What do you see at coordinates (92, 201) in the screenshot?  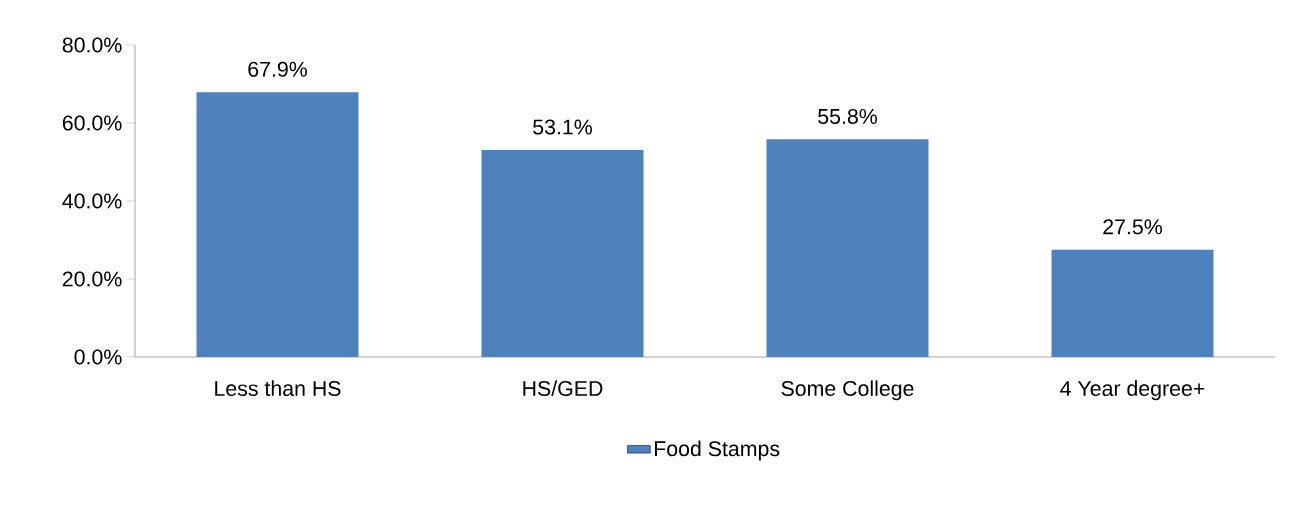 I see `y-tick-label: 40.0%` at bounding box center [92, 201].